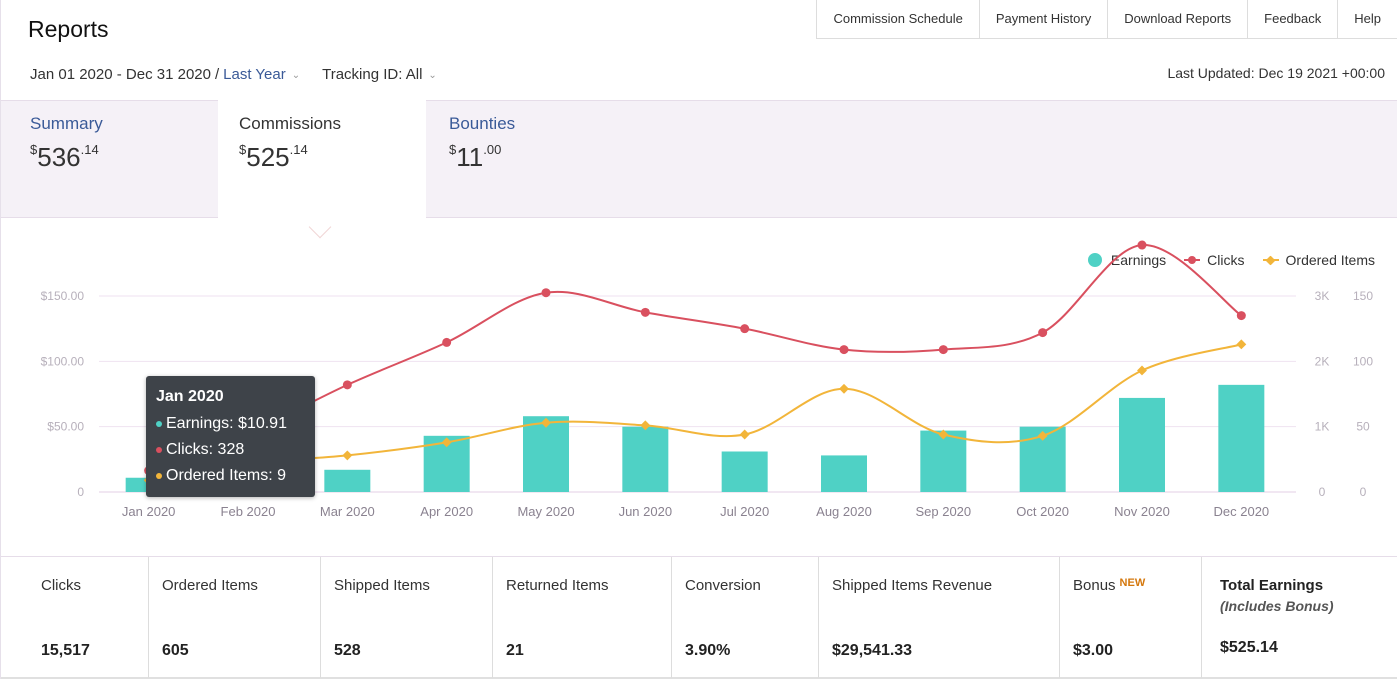 This screenshot has width=1397, height=679. What do you see at coordinates (470, 157) in the screenshot?
I see `amount-main: 11` at bounding box center [470, 157].